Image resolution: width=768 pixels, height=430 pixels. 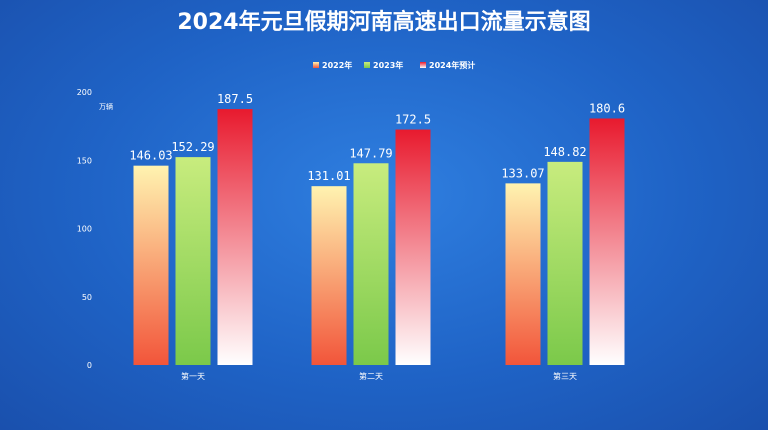 What do you see at coordinates (413, 120) in the screenshot?
I see `bar-value-label: 172.5` at bounding box center [413, 120].